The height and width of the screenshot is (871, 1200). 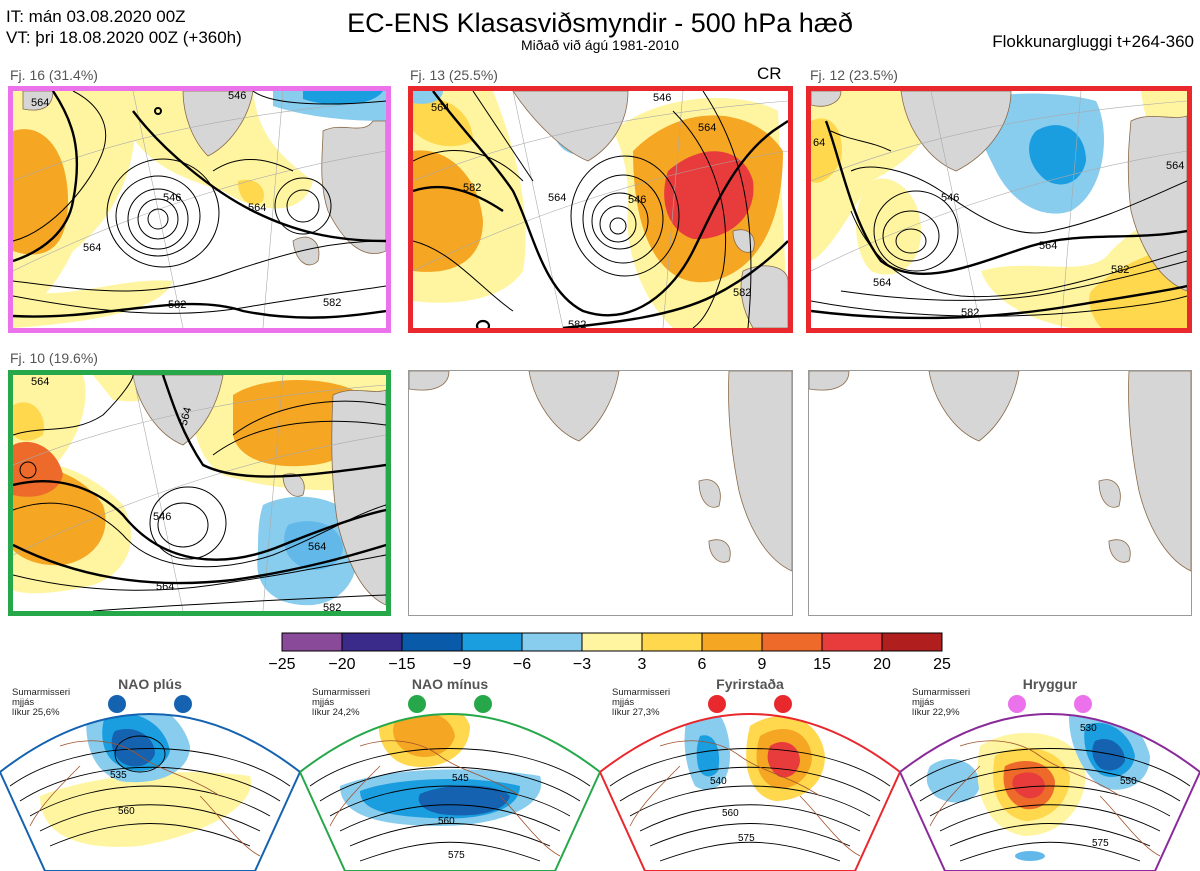 I want to click on colorbar-tick-label: −9, so click(x=462, y=664).